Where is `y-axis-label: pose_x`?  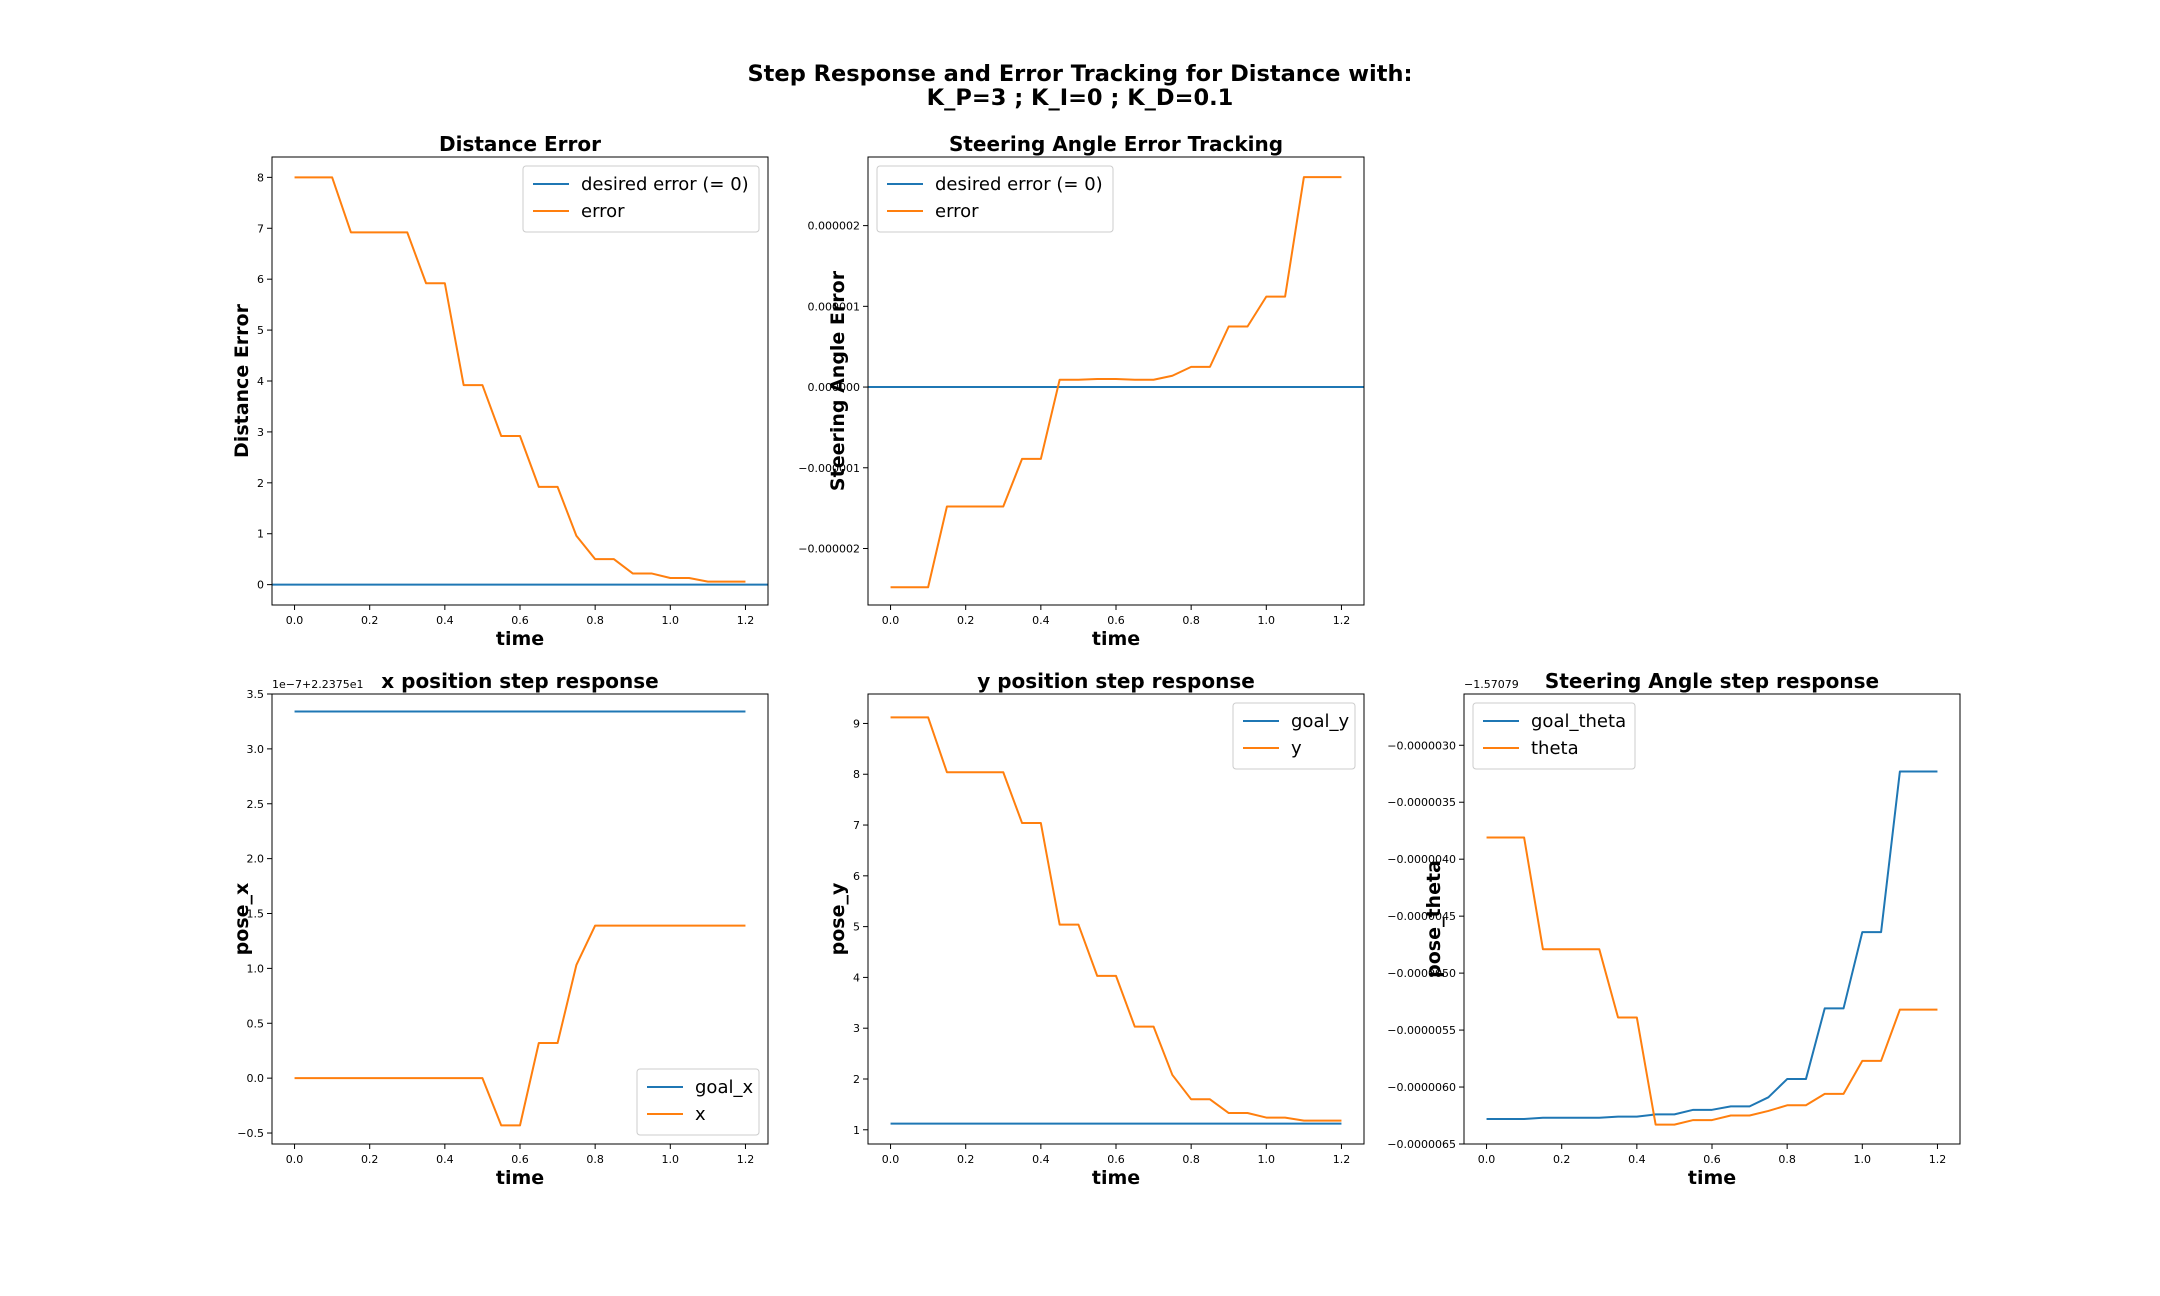
y-axis-label: pose_x is located at coordinates (242, 919).